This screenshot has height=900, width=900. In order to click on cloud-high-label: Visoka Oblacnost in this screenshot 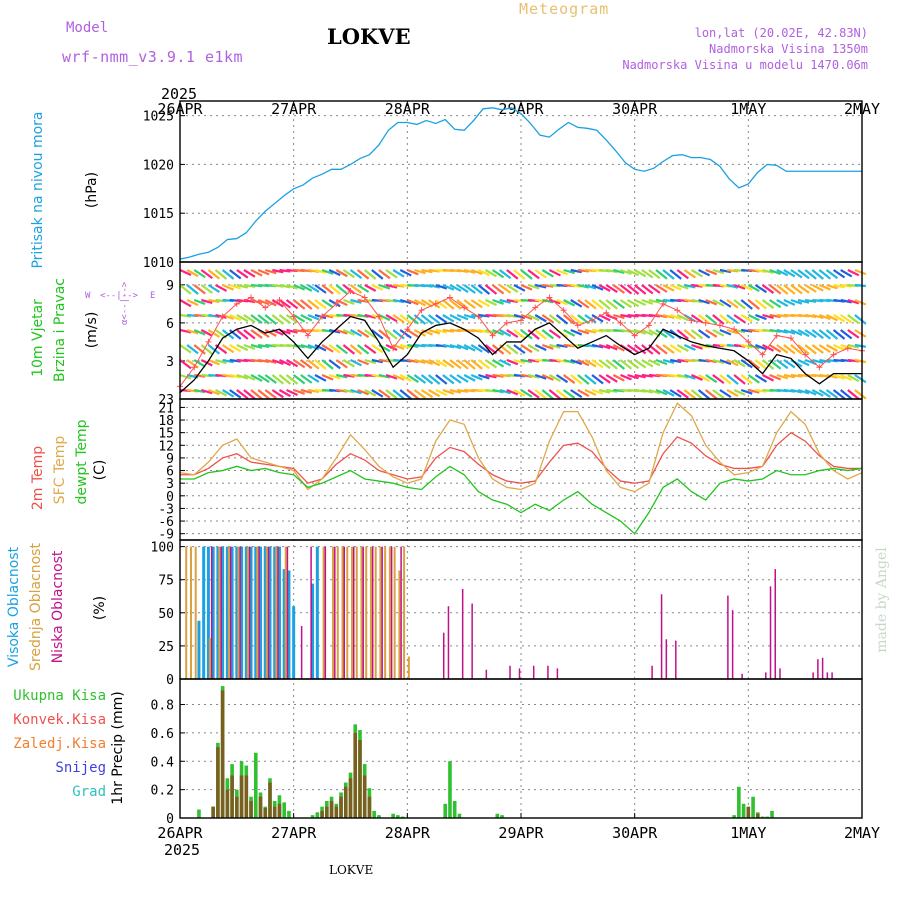, I will do `click(14, 606)`.